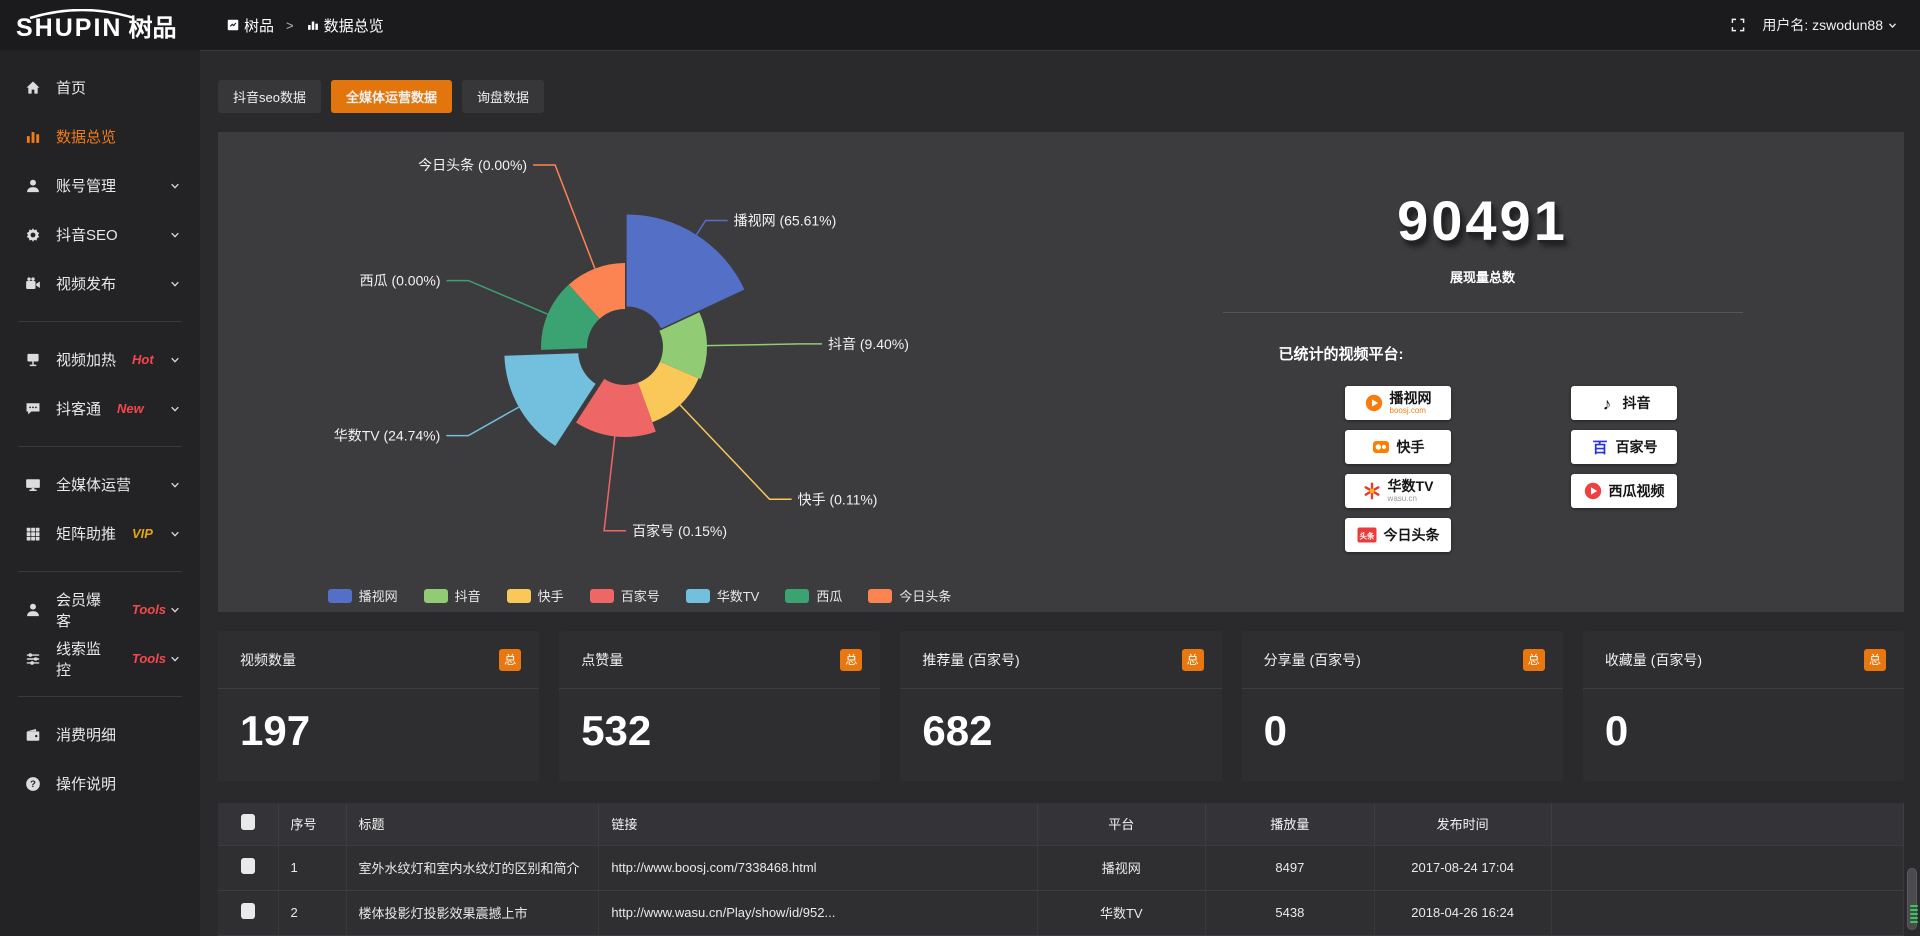 This screenshot has width=1920, height=936. Describe the element at coordinates (1912, 468) in the screenshot. I see `page-scrollbar` at that location.